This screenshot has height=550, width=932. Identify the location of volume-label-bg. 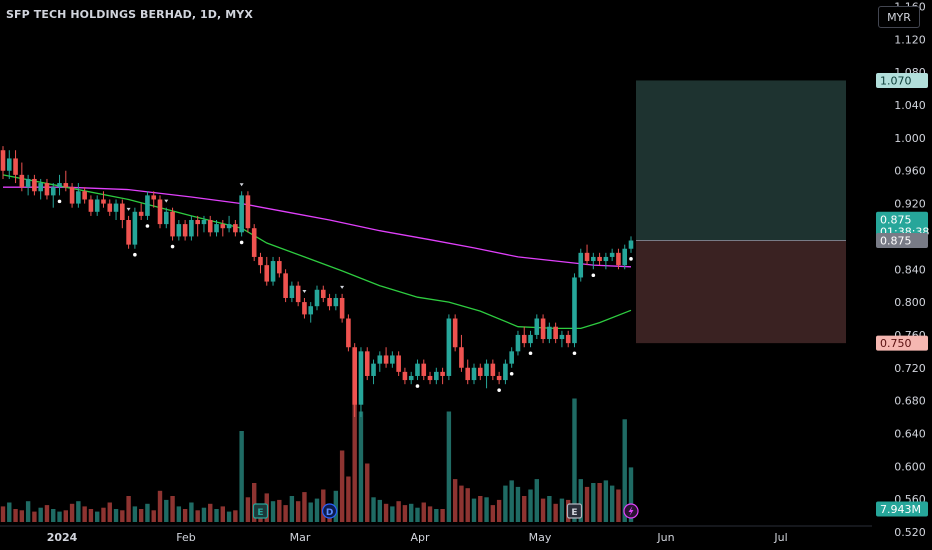
(902, 509).